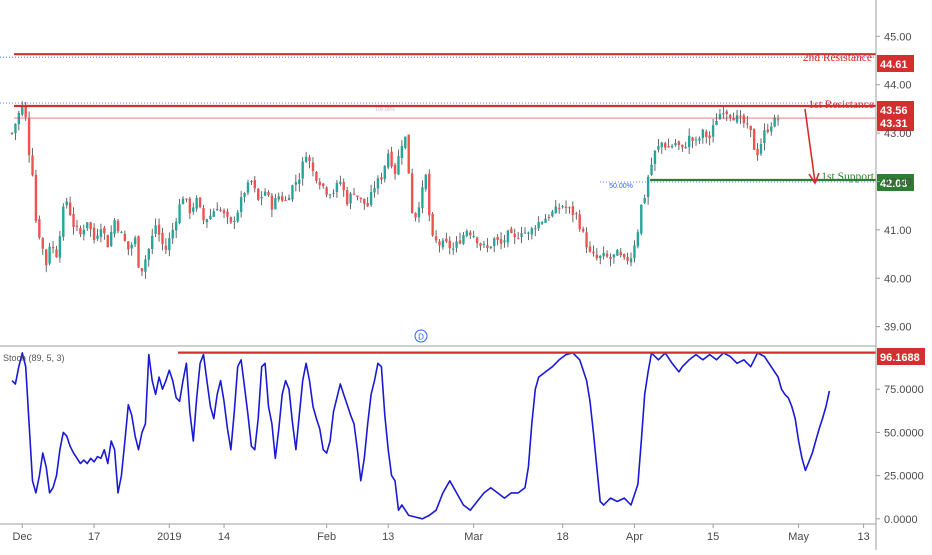 The height and width of the screenshot is (555, 932). Describe the element at coordinates (224, 537) in the screenshot. I see `time-axis-label: 14` at that location.